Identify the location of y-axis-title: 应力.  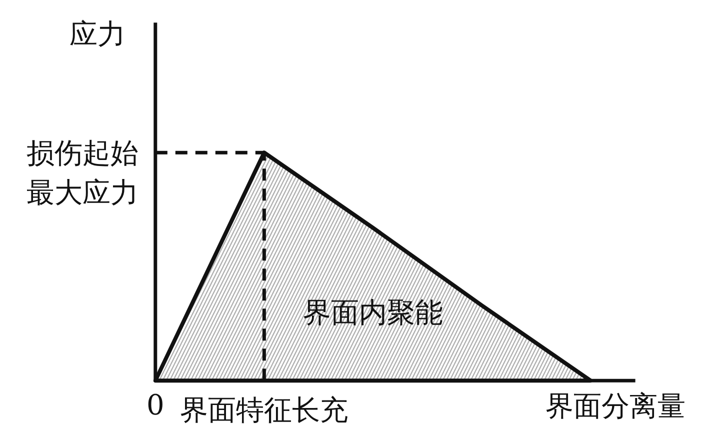
(97, 34).